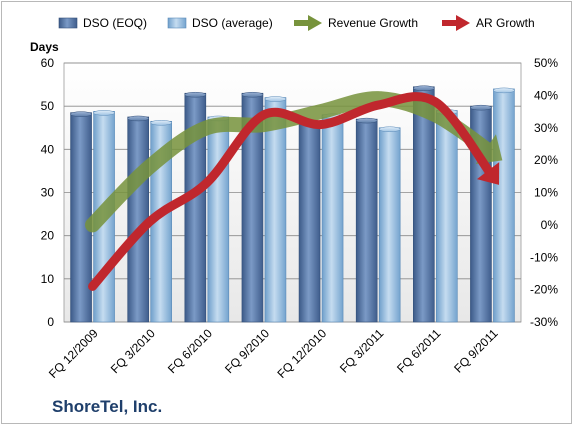 Image resolution: width=575 pixels, height=427 pixels. What do you see at coordinates (81, 114) in the screenshot?
I see `bar-cap-dso-eoq-fq-12-2009` at bounding box center [81, 114].